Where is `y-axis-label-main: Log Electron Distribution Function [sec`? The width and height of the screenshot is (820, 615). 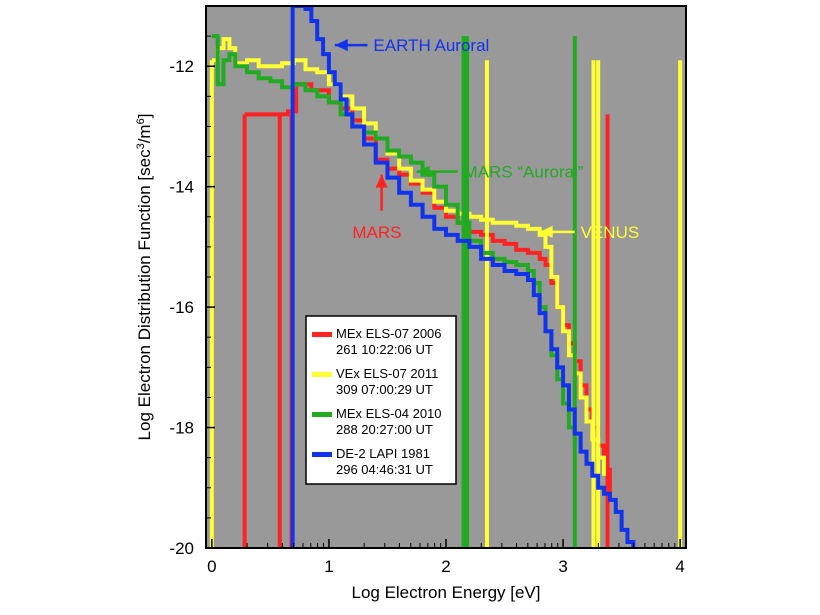 y-axis-label-main: Log Electron Distribution Function [sec is located at coordinates (144, 295).